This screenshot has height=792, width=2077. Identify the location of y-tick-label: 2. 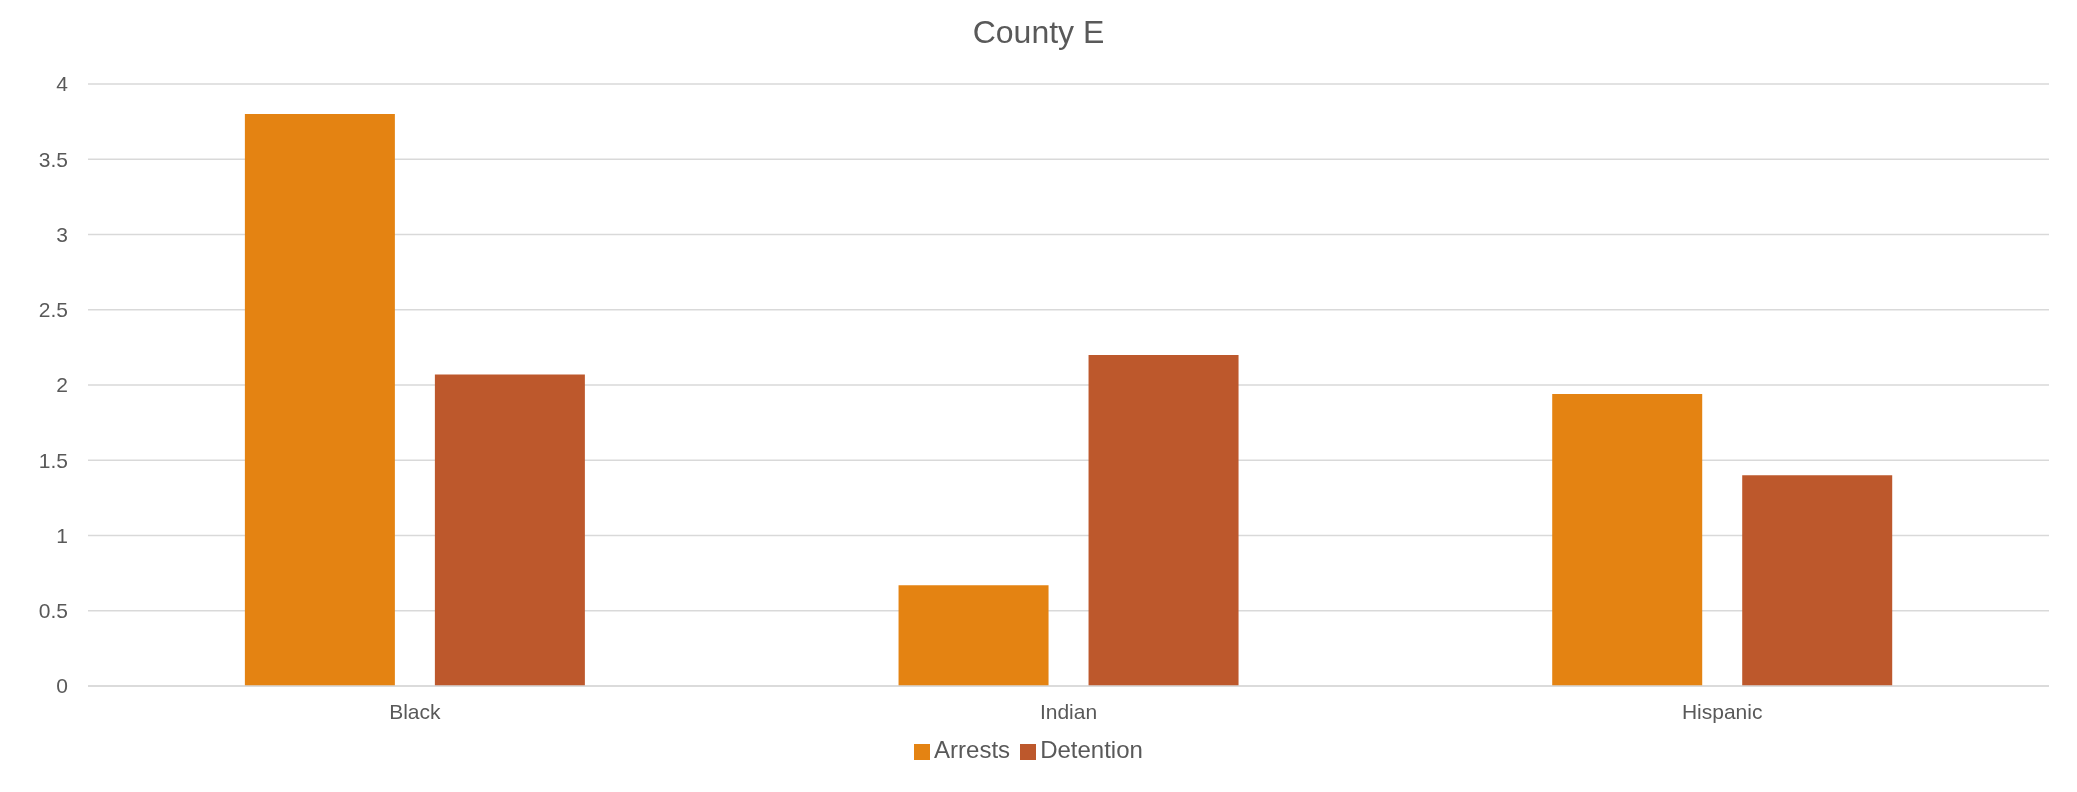
(62, 385).